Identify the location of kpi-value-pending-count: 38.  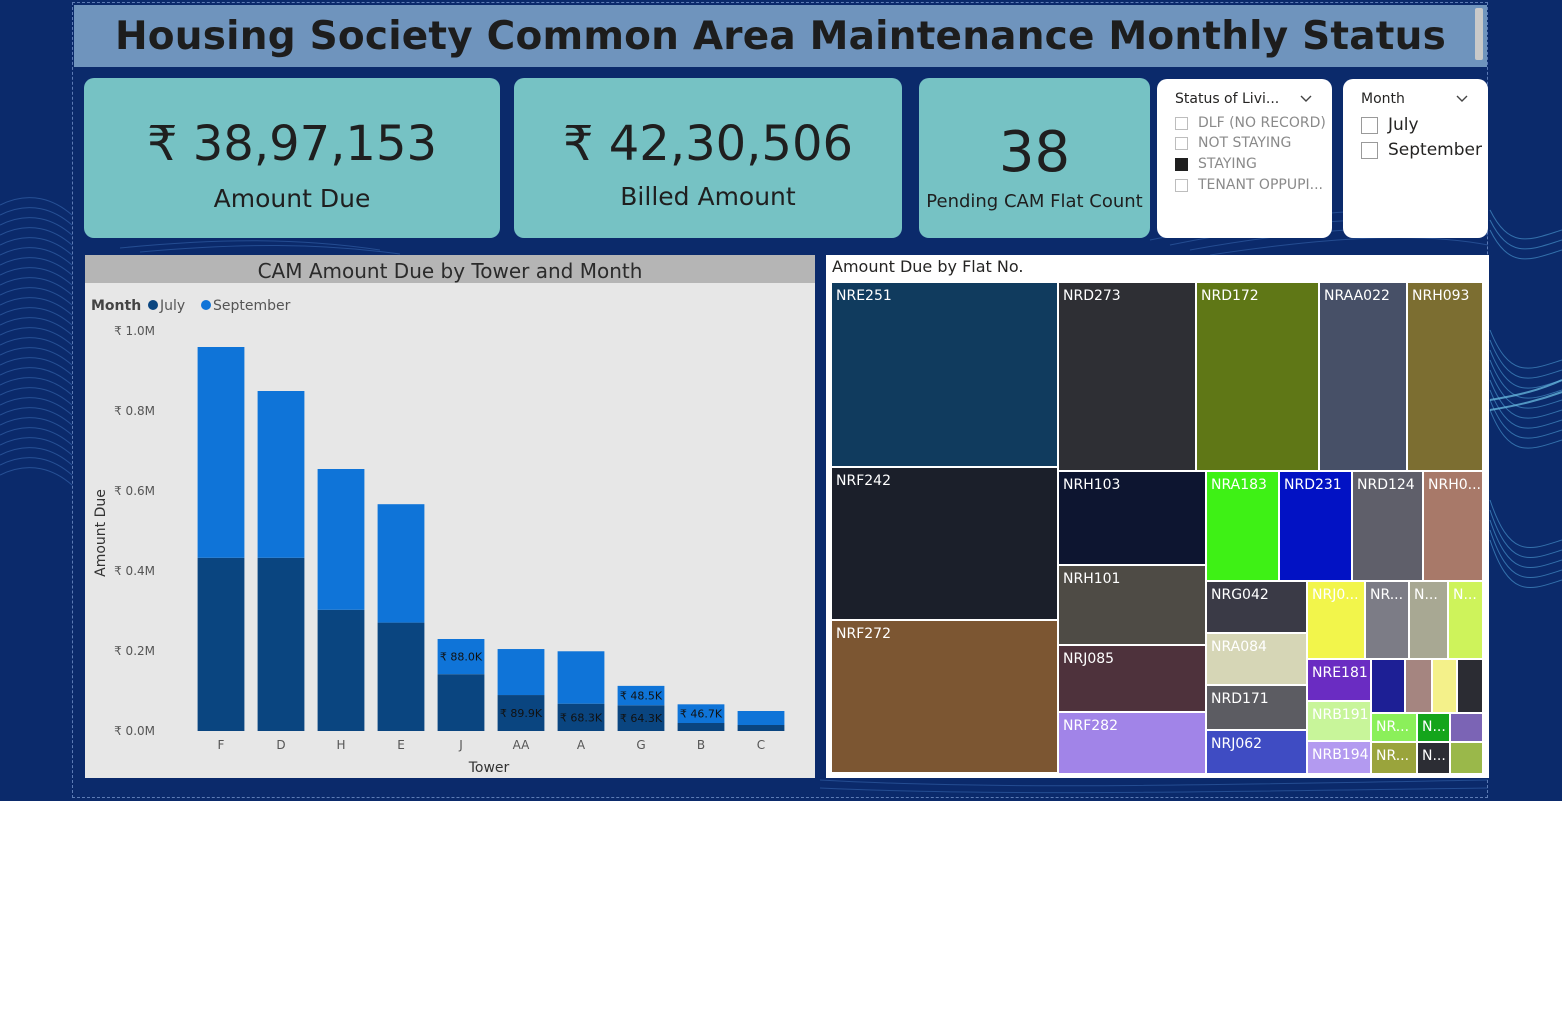
(1034, 152).